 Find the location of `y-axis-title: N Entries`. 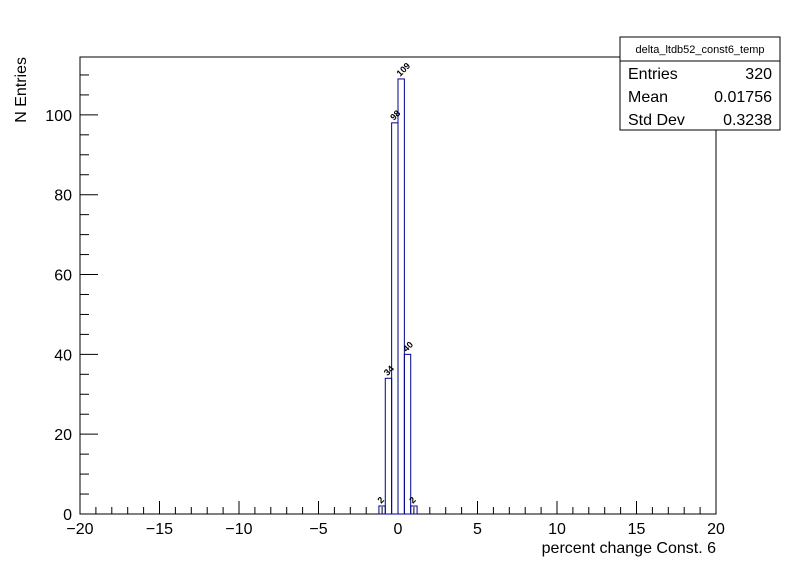

y-axis-title: N Entries is located at coordinates (21, 90).